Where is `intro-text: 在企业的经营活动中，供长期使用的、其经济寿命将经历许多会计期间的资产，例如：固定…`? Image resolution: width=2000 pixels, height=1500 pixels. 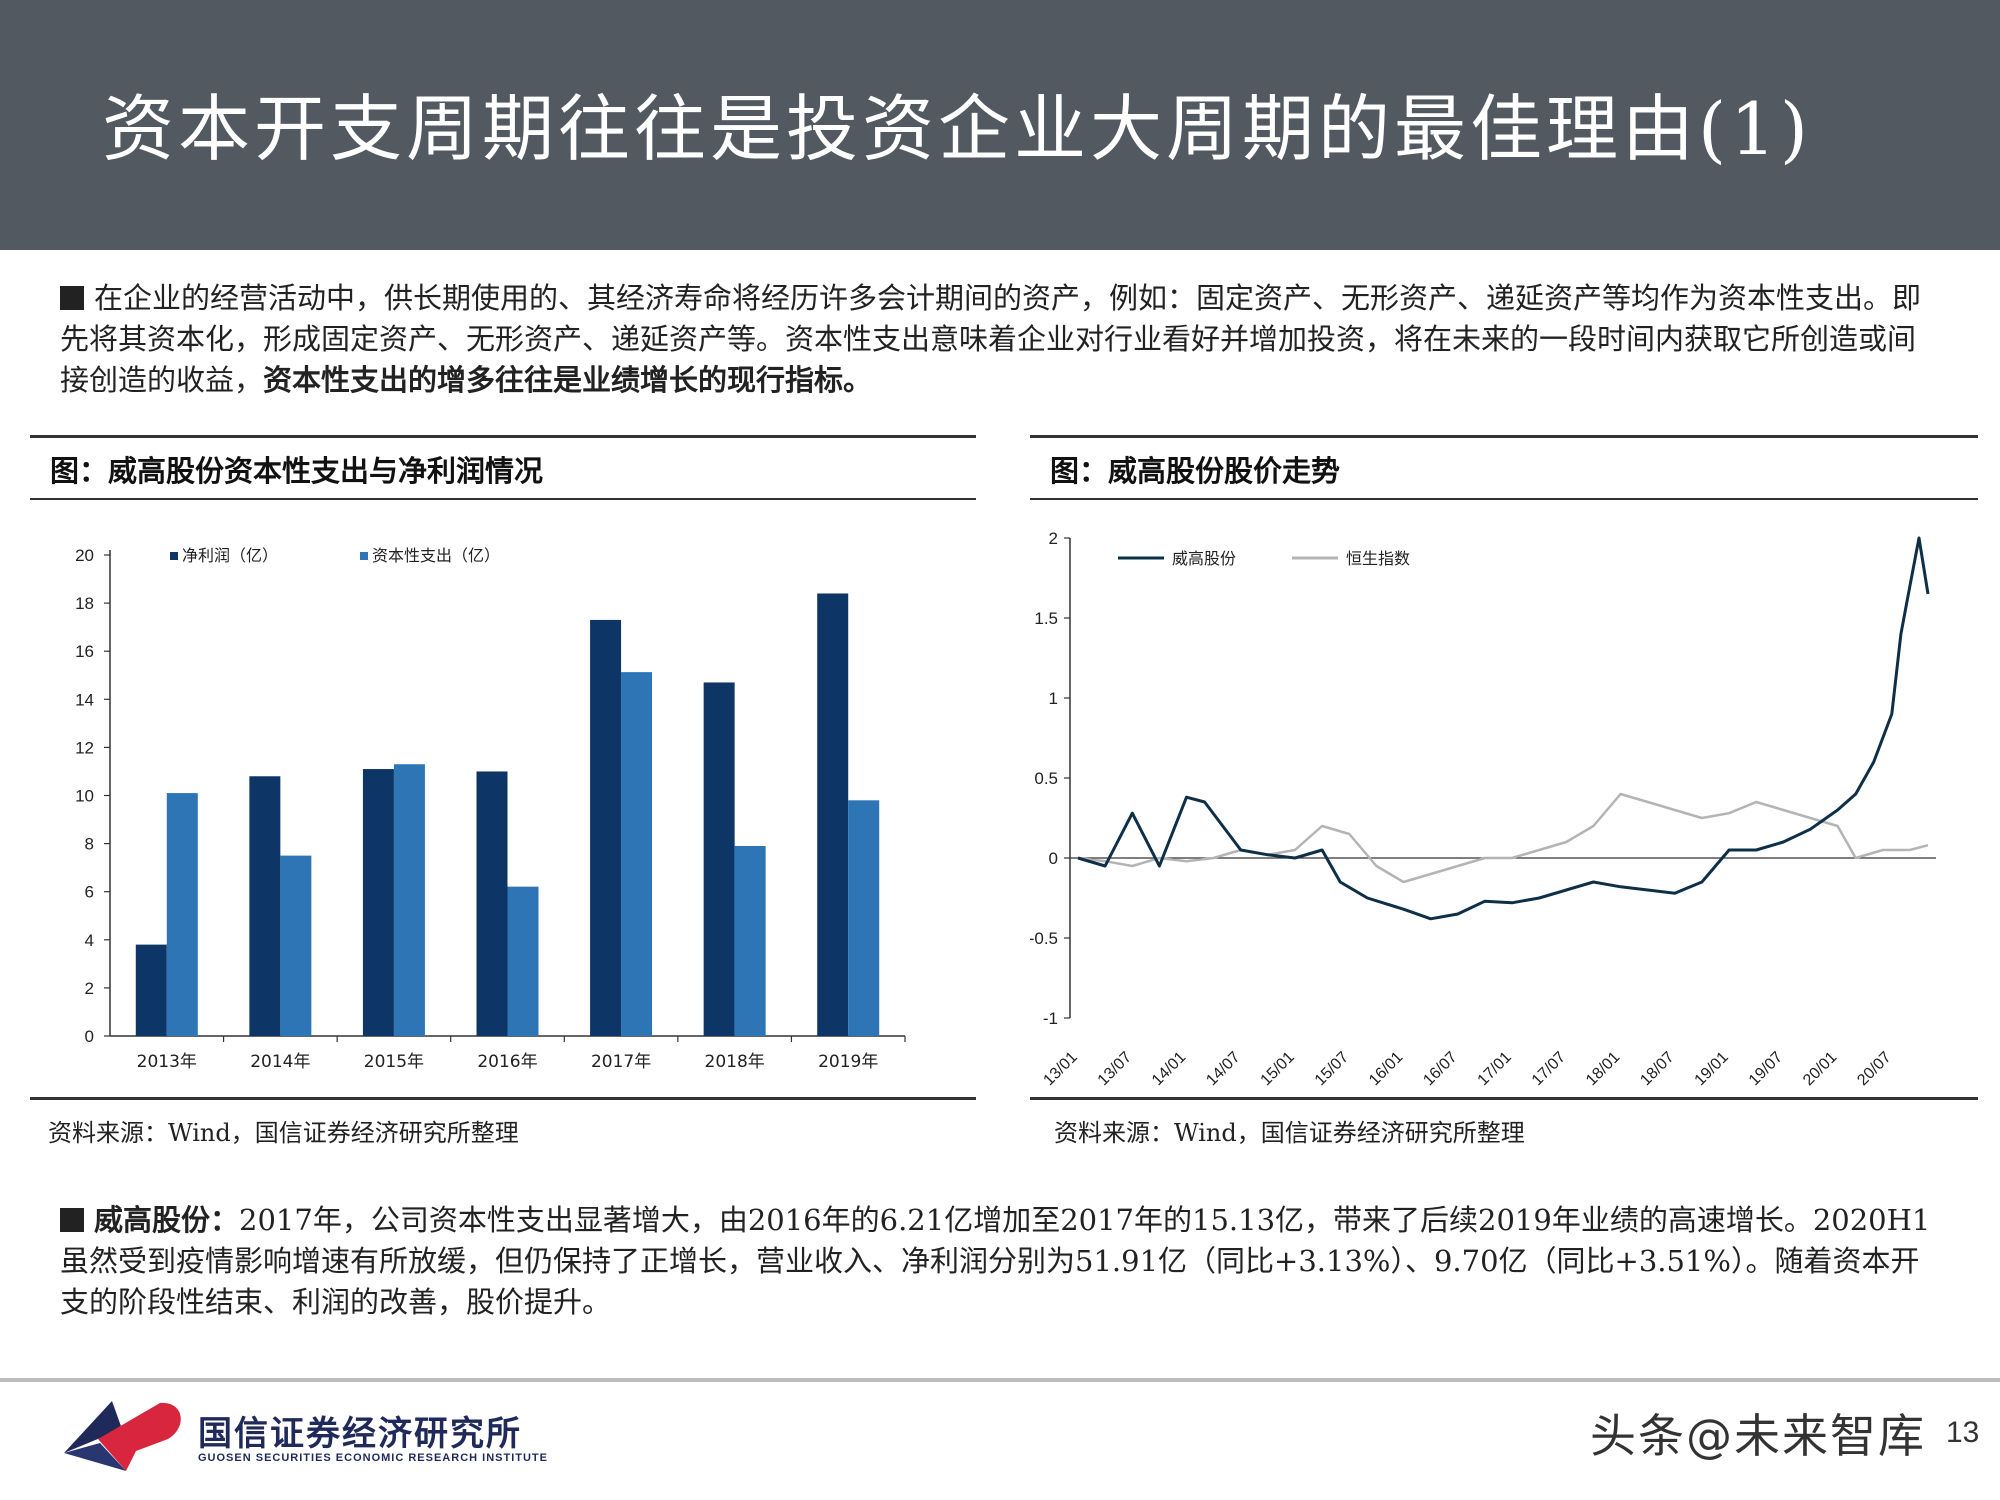 intro-text: 在企业的经营活动中，供长期使用的、其经济寿命将经历许多会计期间的资产，例如：固定… is located at coordinates (991, 339).